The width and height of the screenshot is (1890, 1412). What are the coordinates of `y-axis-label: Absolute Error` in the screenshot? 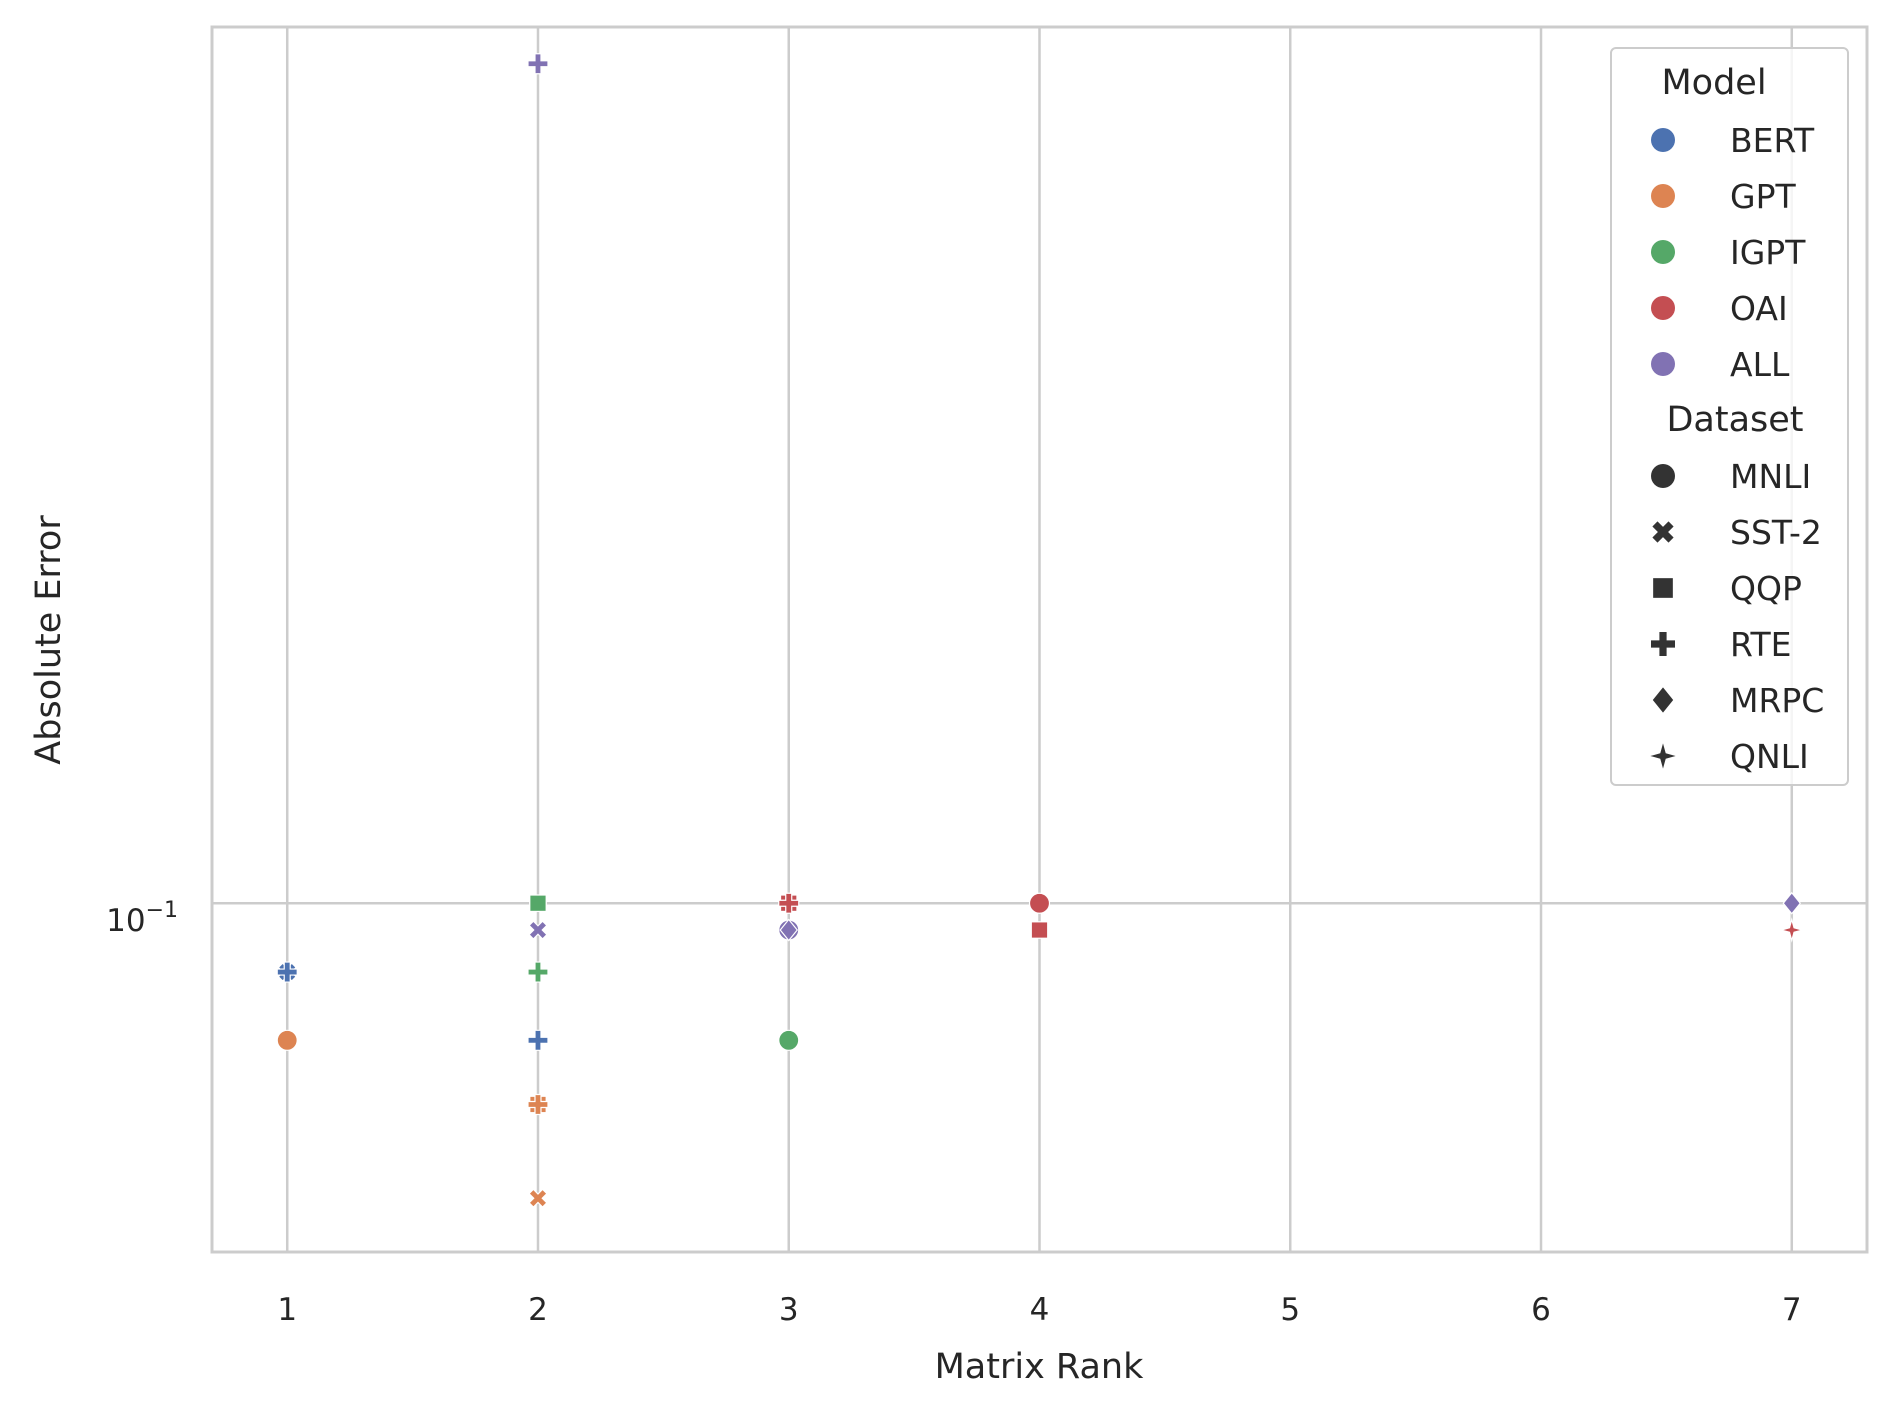 It's located at (49, 640).